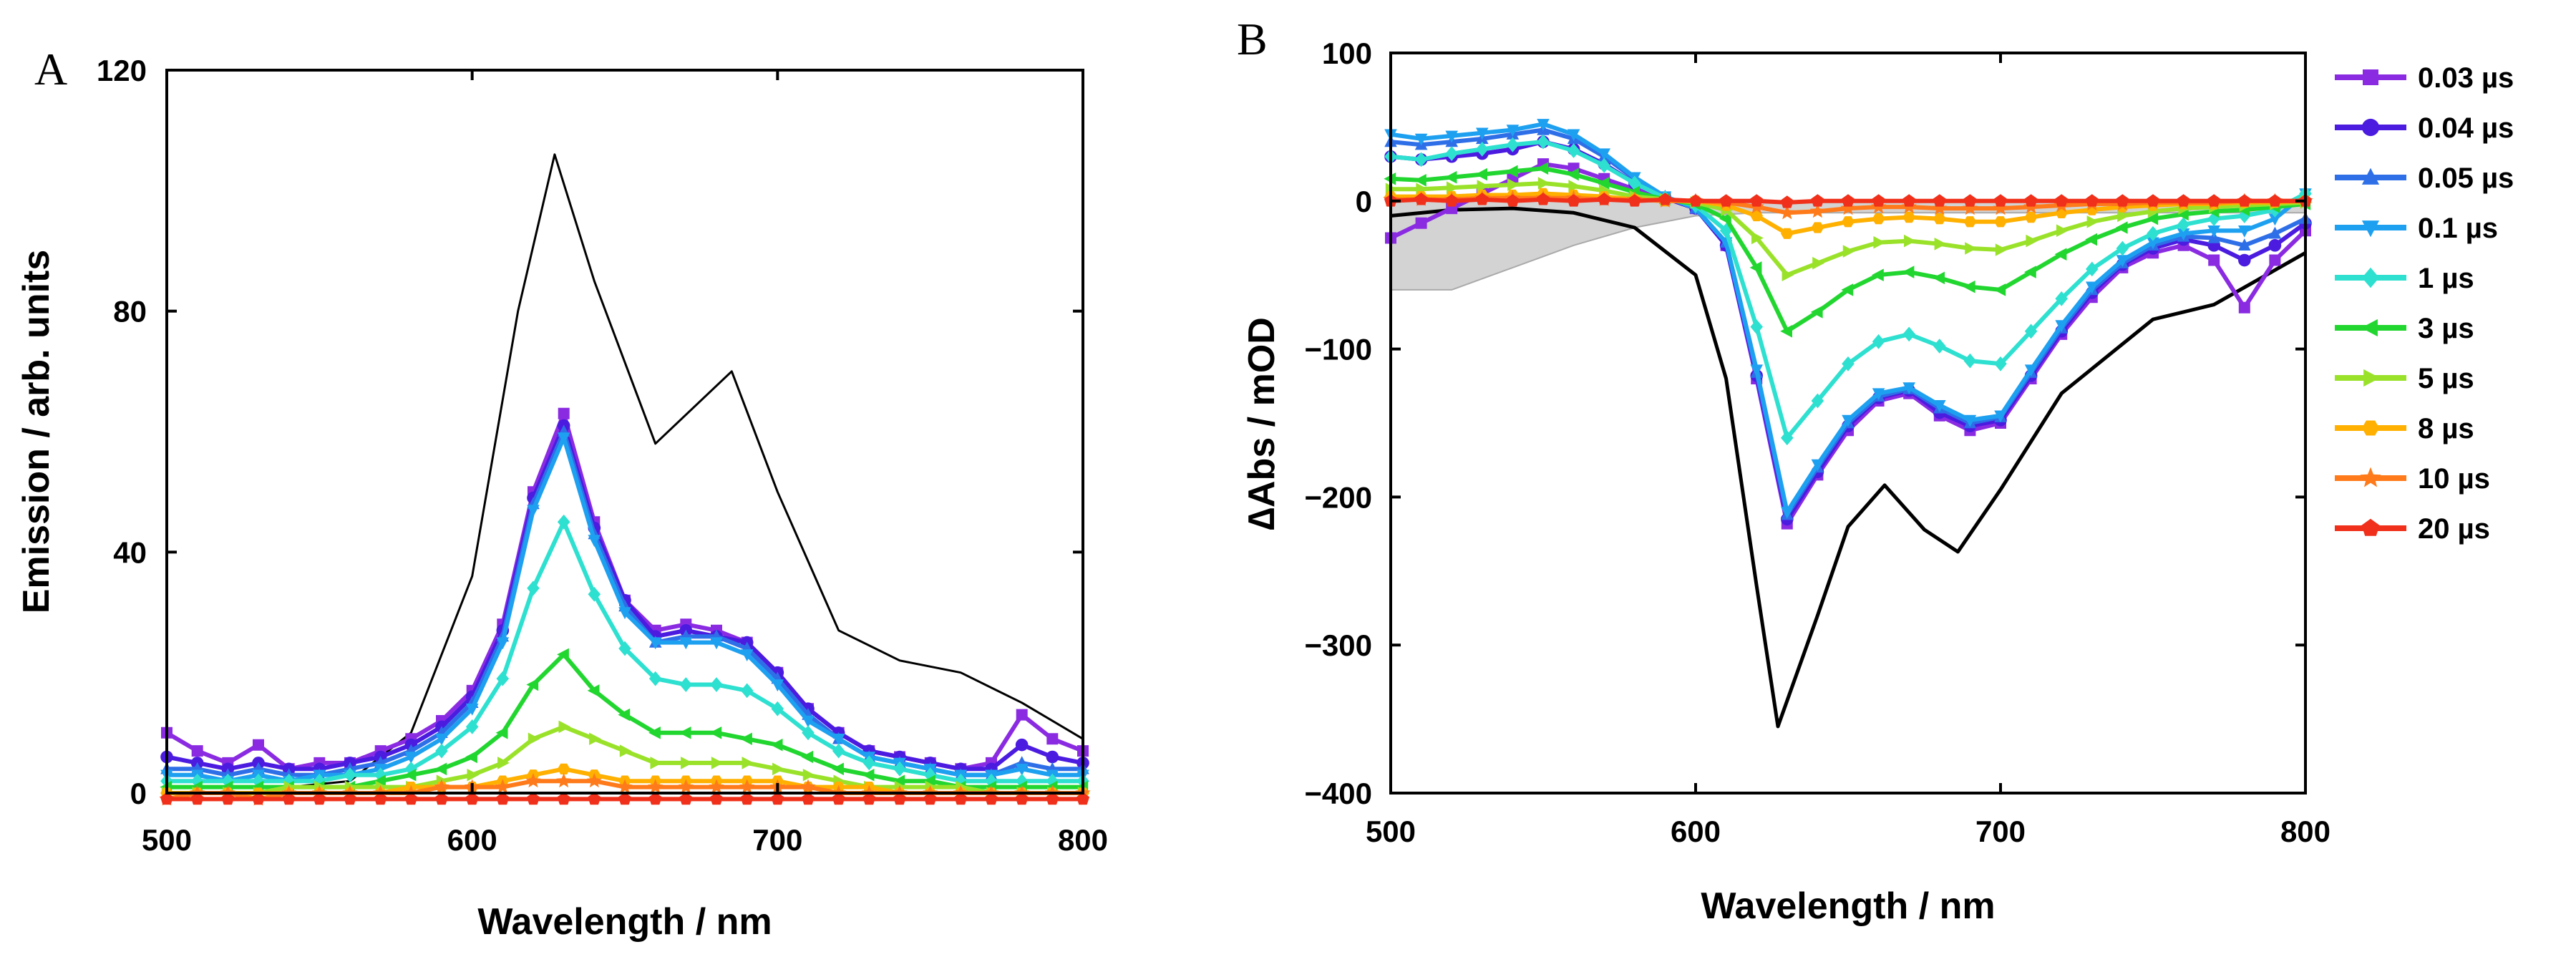 Image resolution: width=2576 pixels, height=967 pixels. Describe the element at coordinates (2446, 328) in the screenshot. I see `legend-label: 3 µs` at that location.